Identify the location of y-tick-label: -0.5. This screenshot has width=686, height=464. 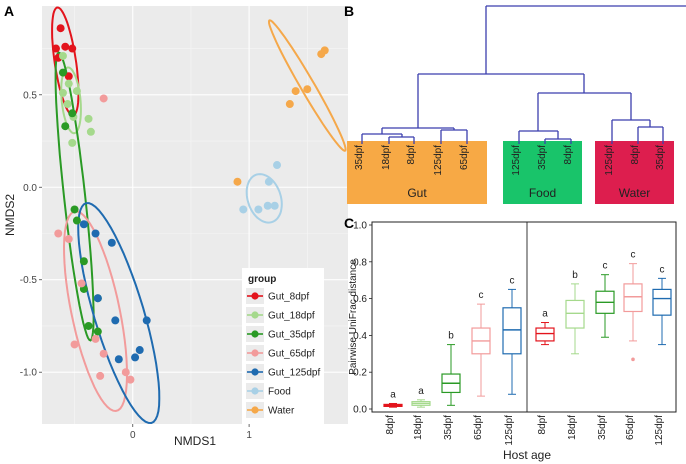
(29, 280).